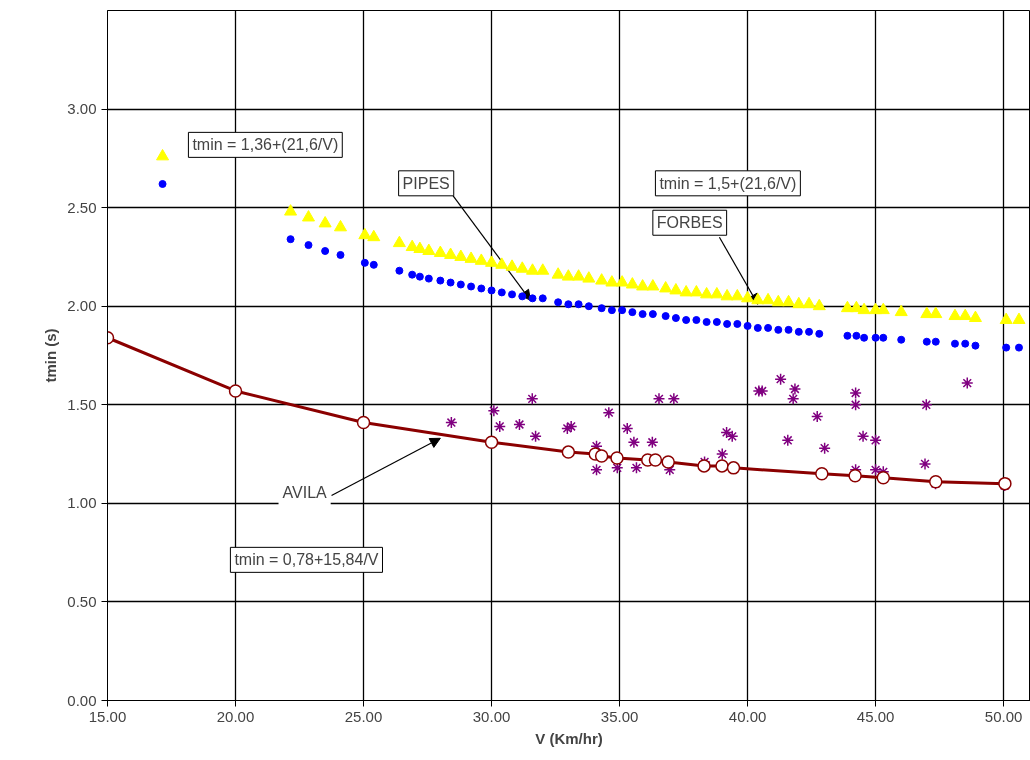 This screenshot has height=760, width=1030. What do you see at coordinates (51, 355) in the screenshot?
I see `y-axis-title: tmin (s)` at bounding box center [51, 355].